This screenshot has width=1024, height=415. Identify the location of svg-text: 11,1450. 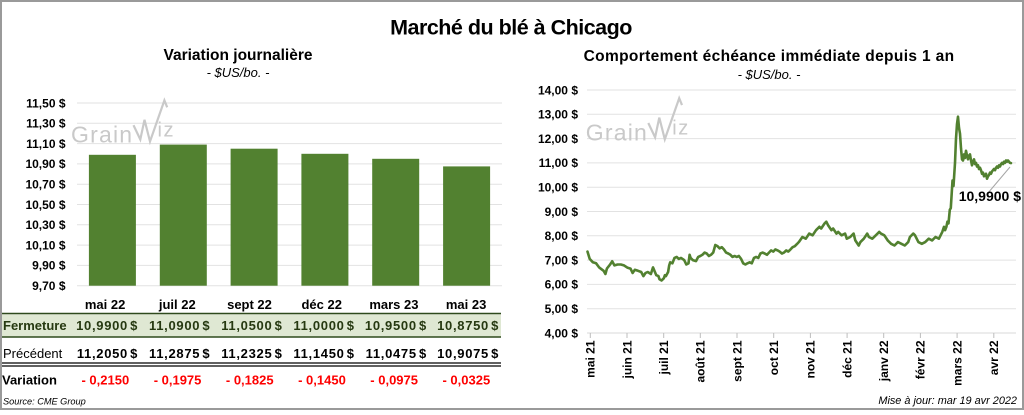
(318, 353).